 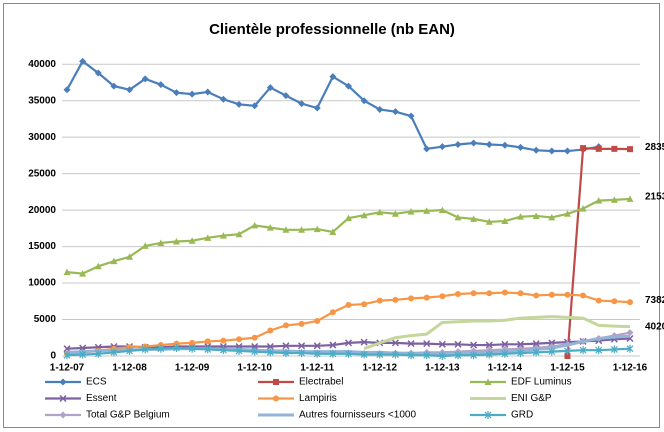 I want to click on x-tick-label: 1-12-14, so click(x=505, y=368).